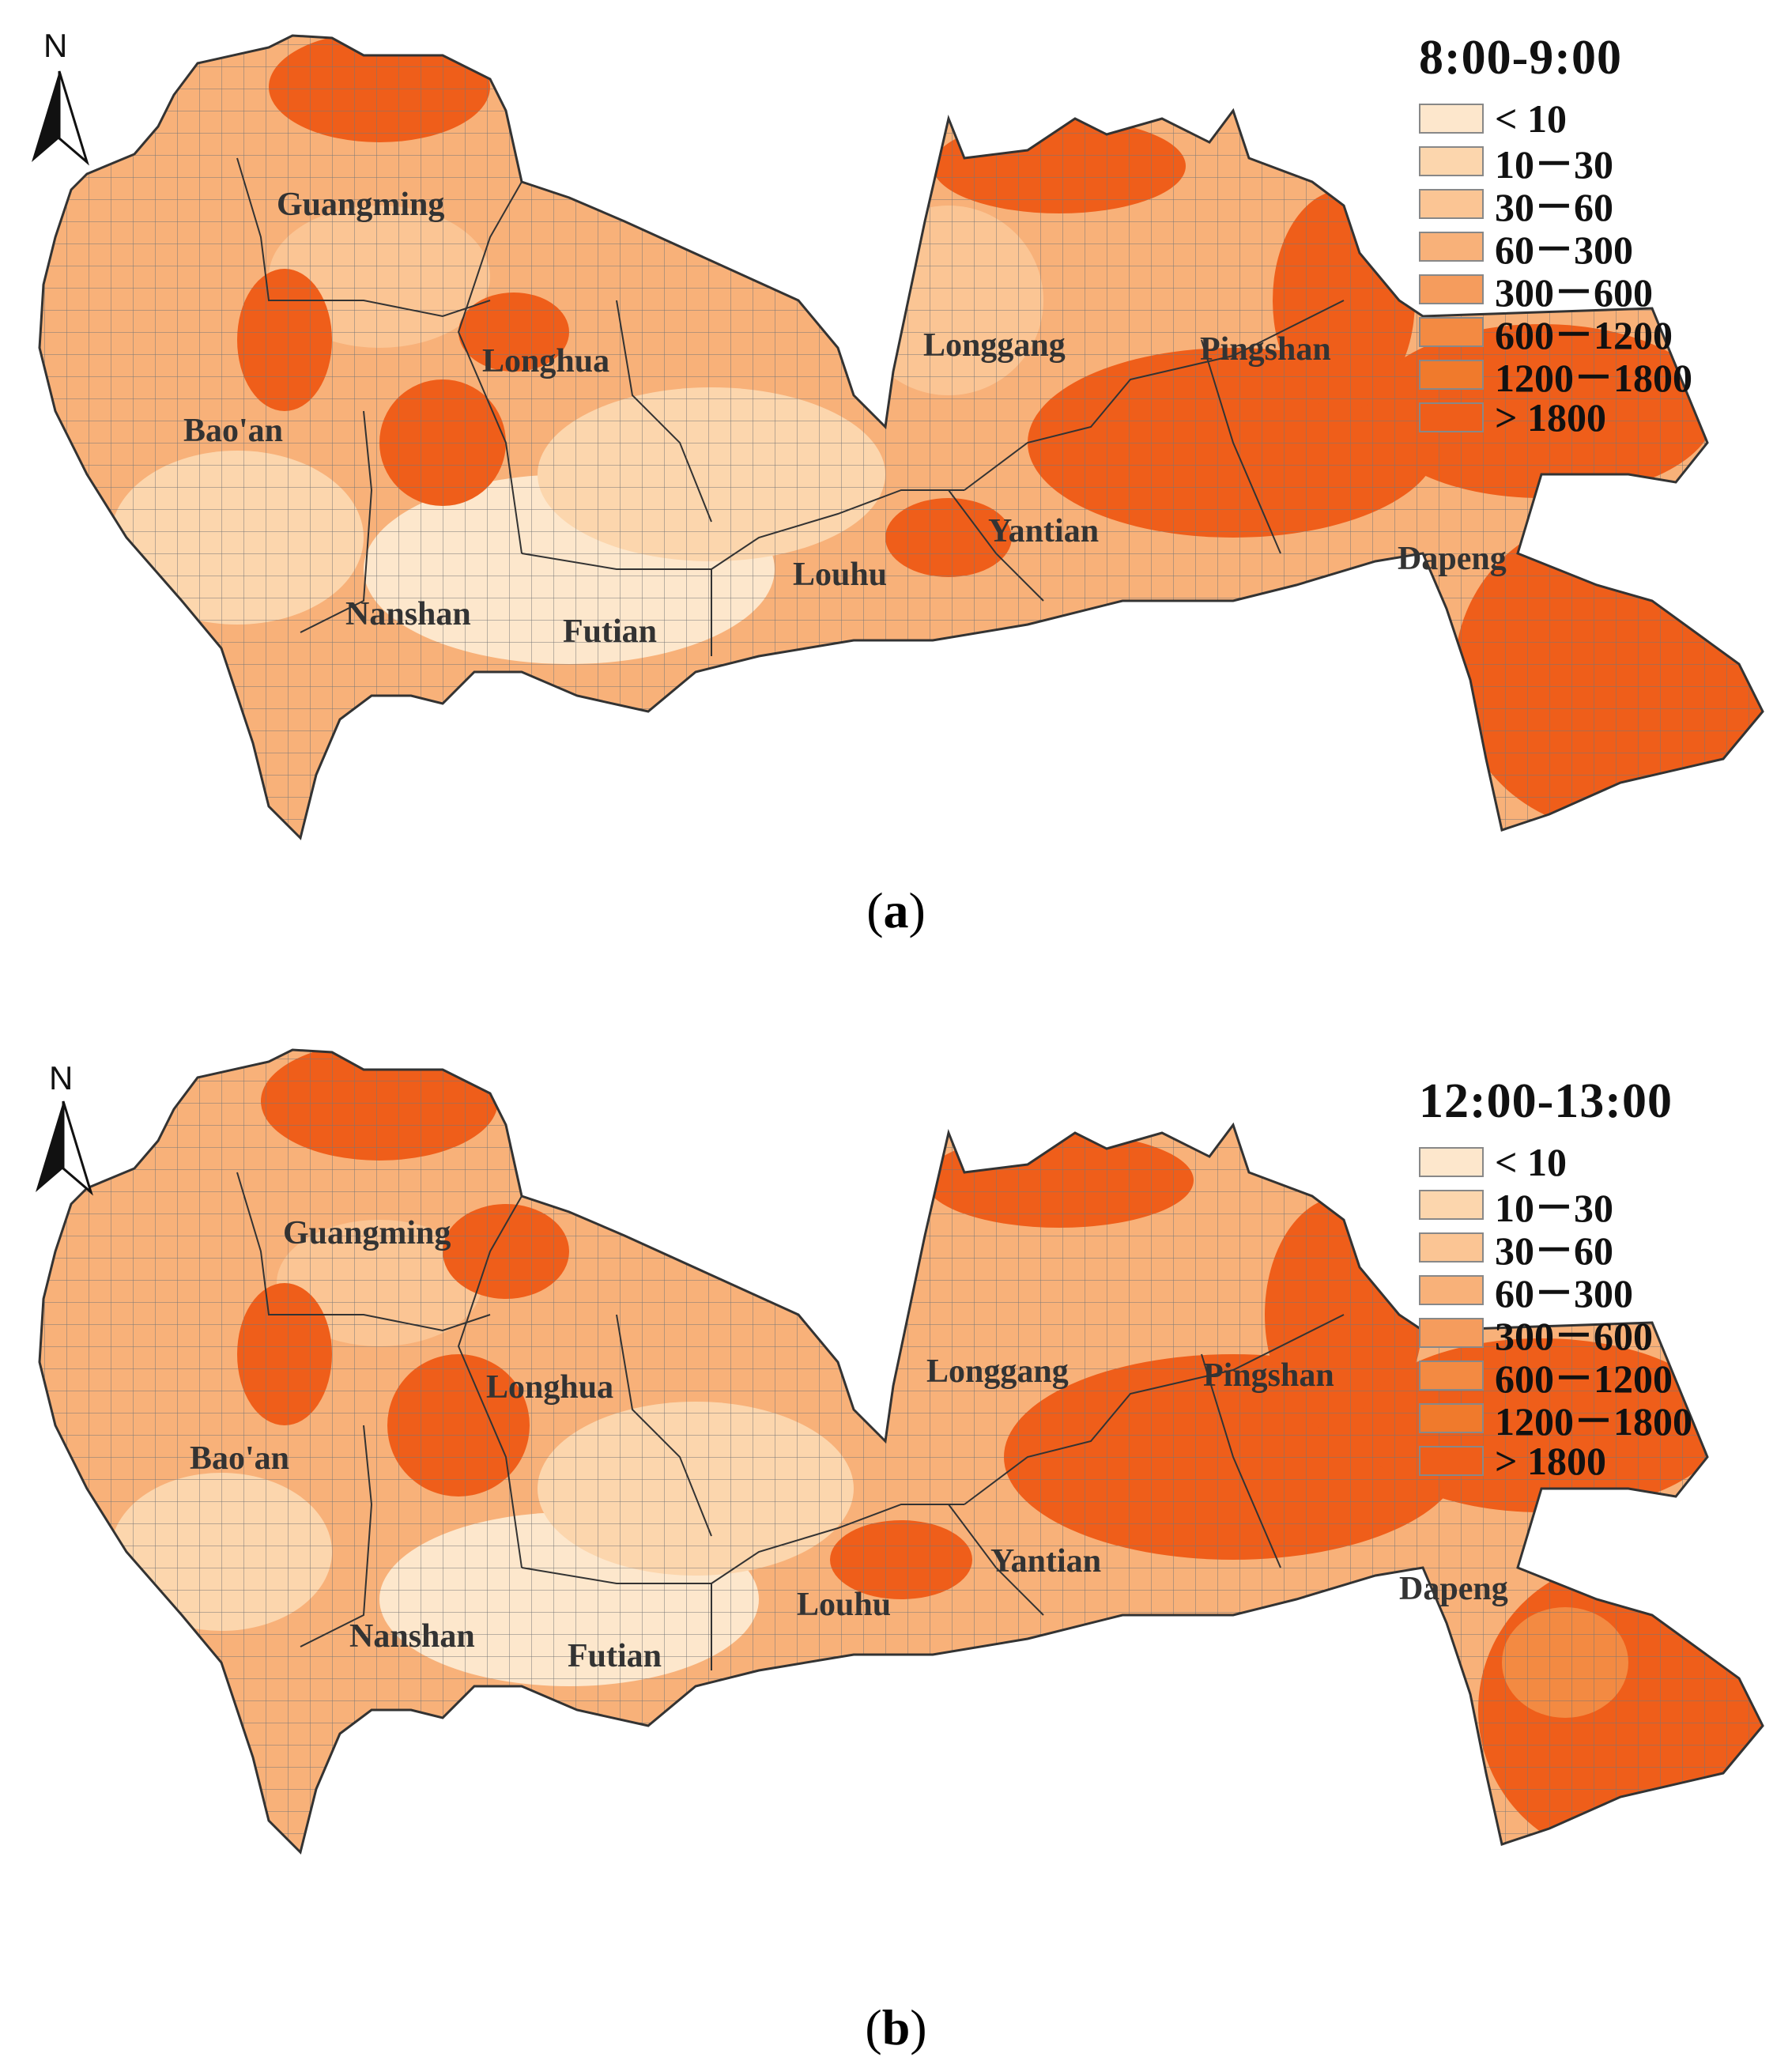 This screenshot has width=1792, height=2057. What do you see at coordinates (1452, 559) in the screenshot?
I see `label-dapeng-a: Dapeng` at bounding box center [1452, 559].